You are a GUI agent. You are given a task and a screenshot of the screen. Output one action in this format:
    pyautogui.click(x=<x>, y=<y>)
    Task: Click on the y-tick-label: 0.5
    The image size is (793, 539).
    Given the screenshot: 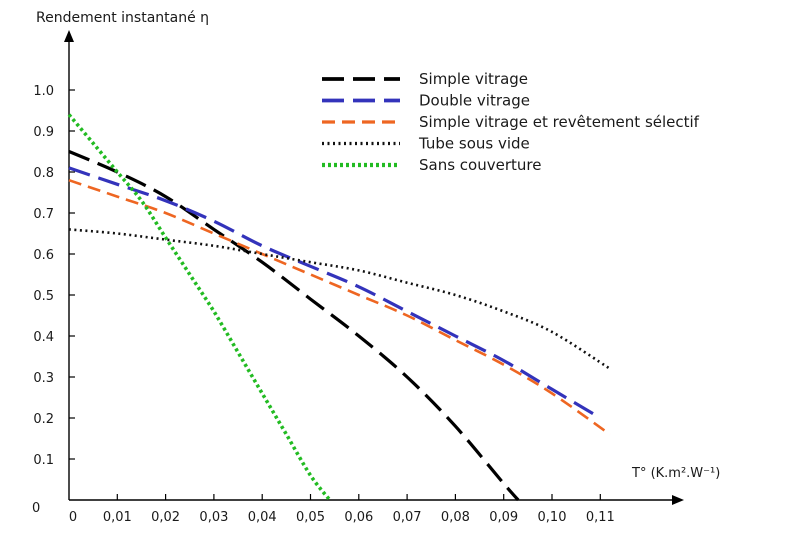 What is the action you would take?
    pyautogui.click(x=43, y=296)
    